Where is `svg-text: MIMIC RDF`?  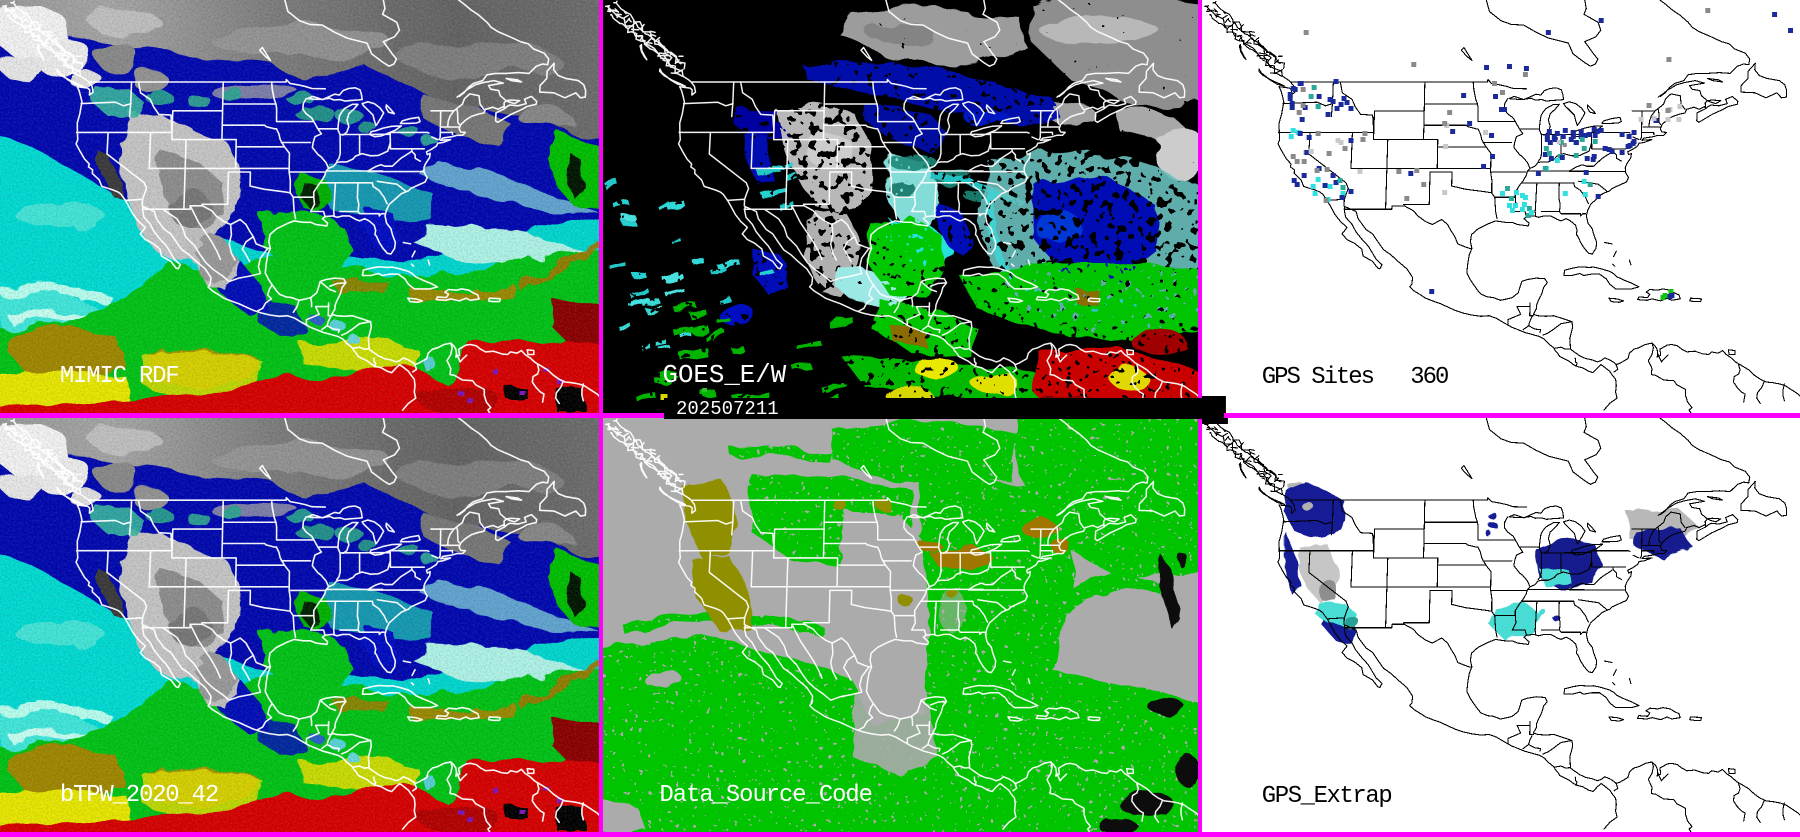
svg-text: MIMIC RDF is located at coordinates (119, 376).